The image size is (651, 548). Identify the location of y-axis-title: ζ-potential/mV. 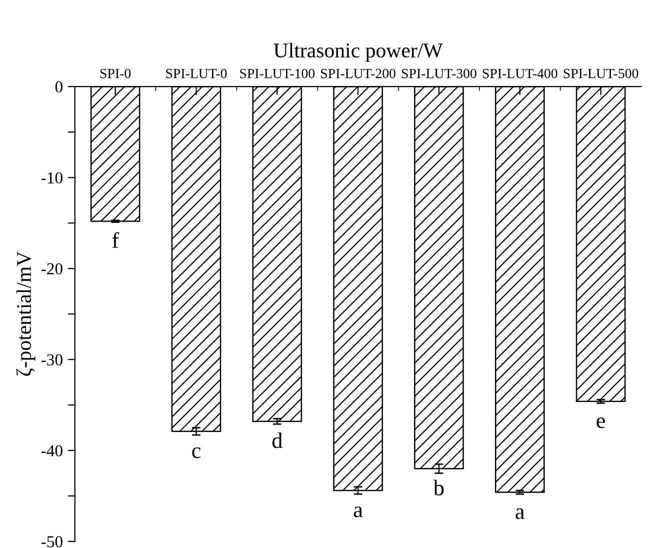
(26, 313).